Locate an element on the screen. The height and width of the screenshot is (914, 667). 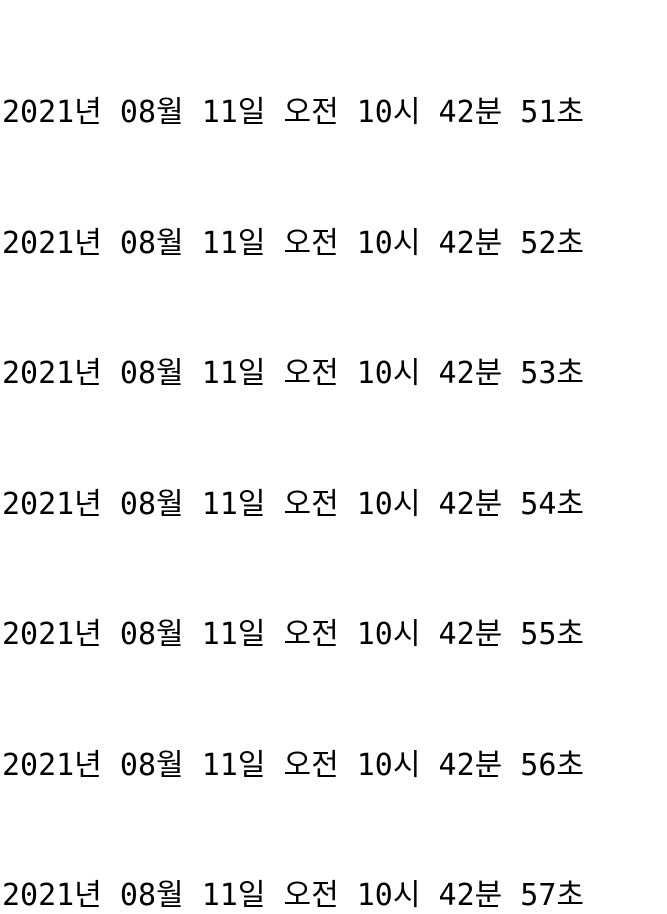
output-line: 2021년 08월 11일 오전 10시 42분 56초 is located at coordinates (293, 765).